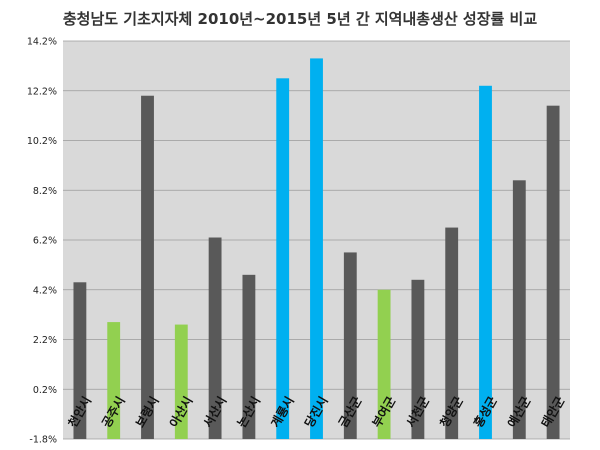 The height and width of the screenshot is (450, 600). I want to click on y-tick-label: 4.2%, so click(45, 290).